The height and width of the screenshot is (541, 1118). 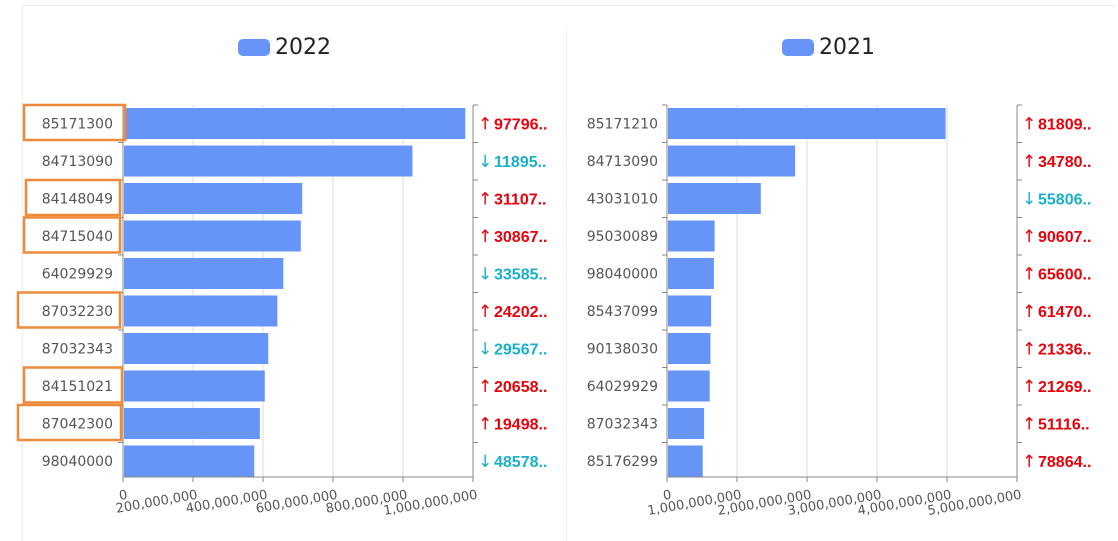 I want to click on category-label: 90138030, so click(x=622, y=350).